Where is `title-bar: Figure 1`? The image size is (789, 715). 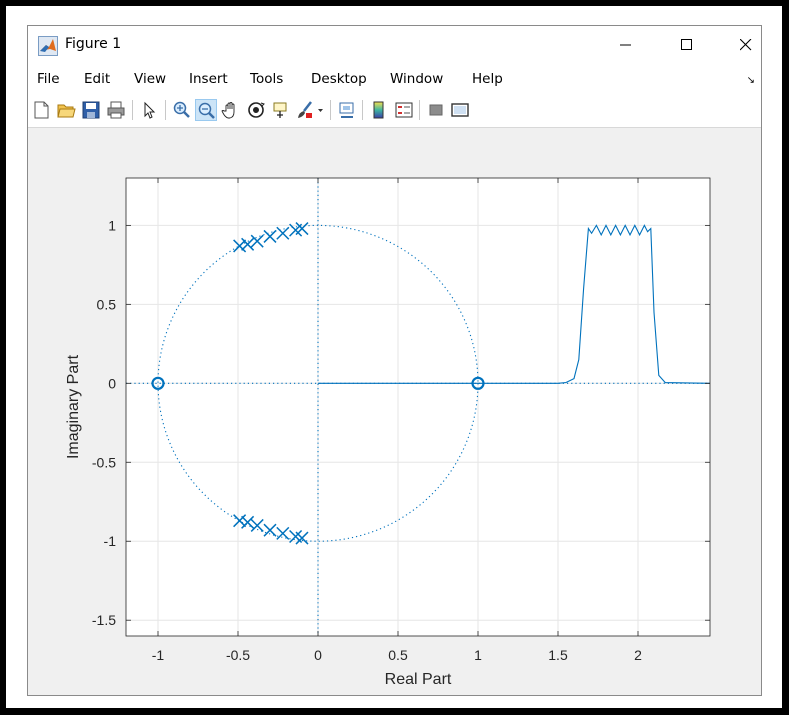 title-bar: Figure 1 is located at coordinates (394, 45).